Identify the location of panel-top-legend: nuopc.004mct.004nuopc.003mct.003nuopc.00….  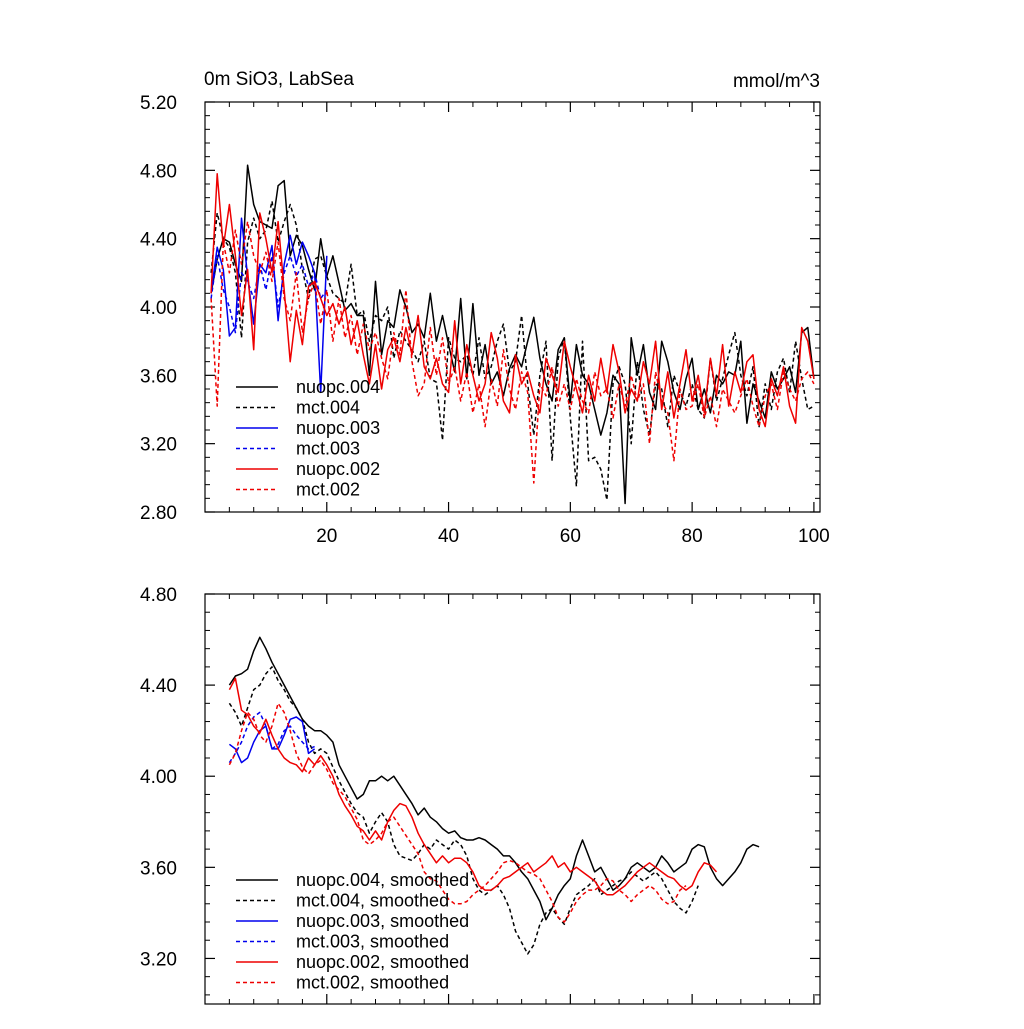
(308, 438).